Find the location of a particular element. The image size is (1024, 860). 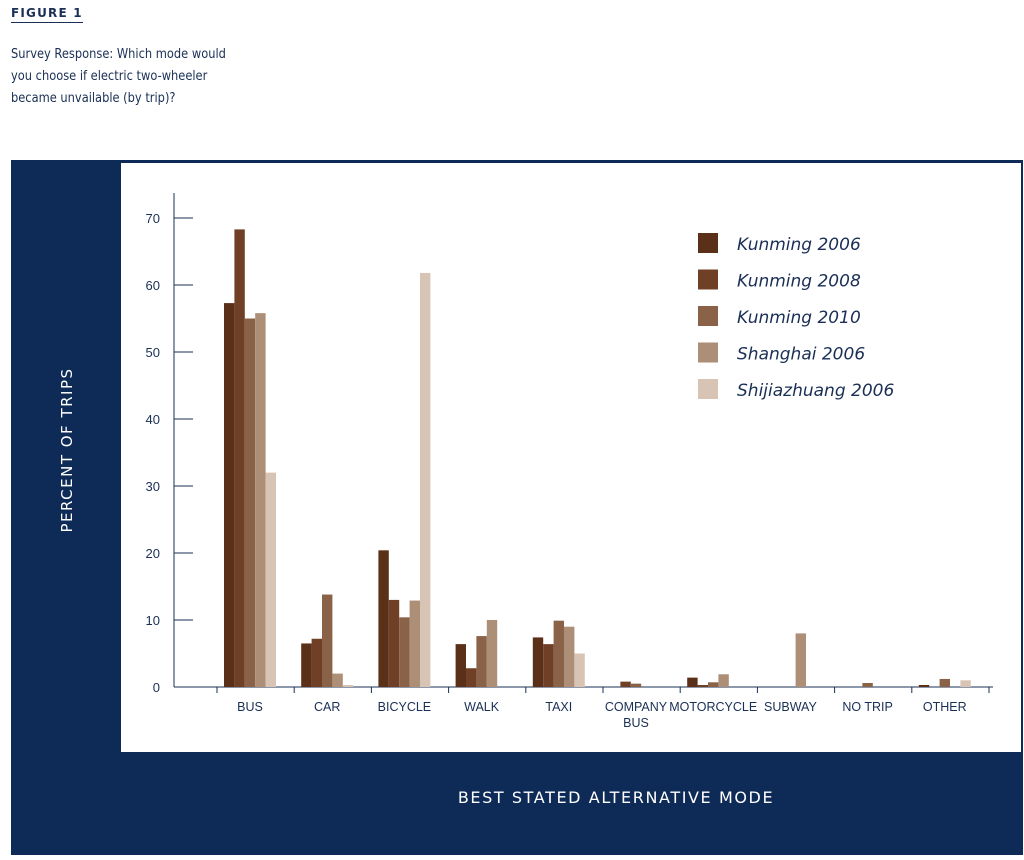

y-tick-label: 0 is located at coordinates (156, 687).